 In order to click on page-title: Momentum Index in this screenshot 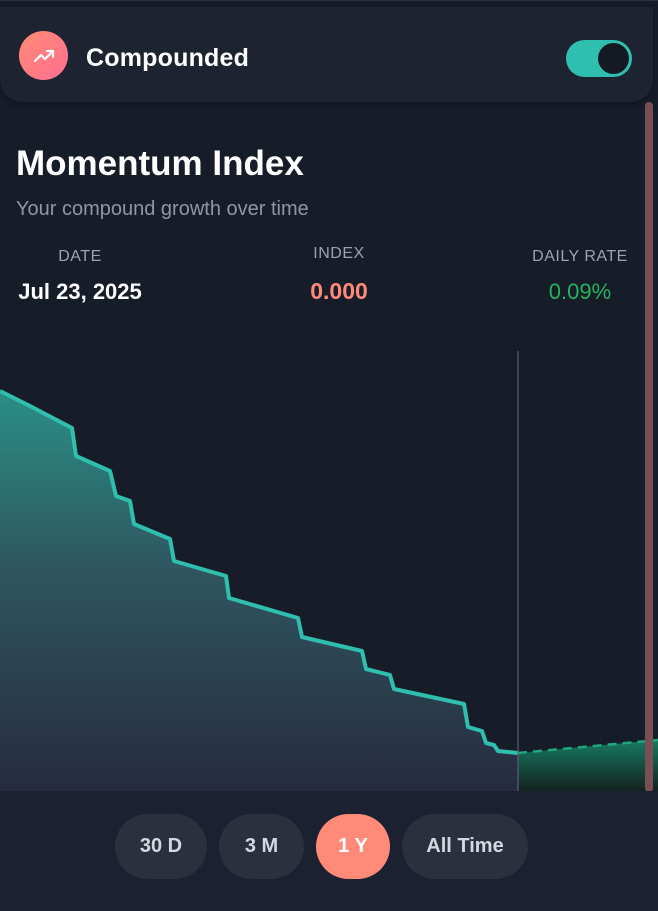, I will do `click(160, 163)`.